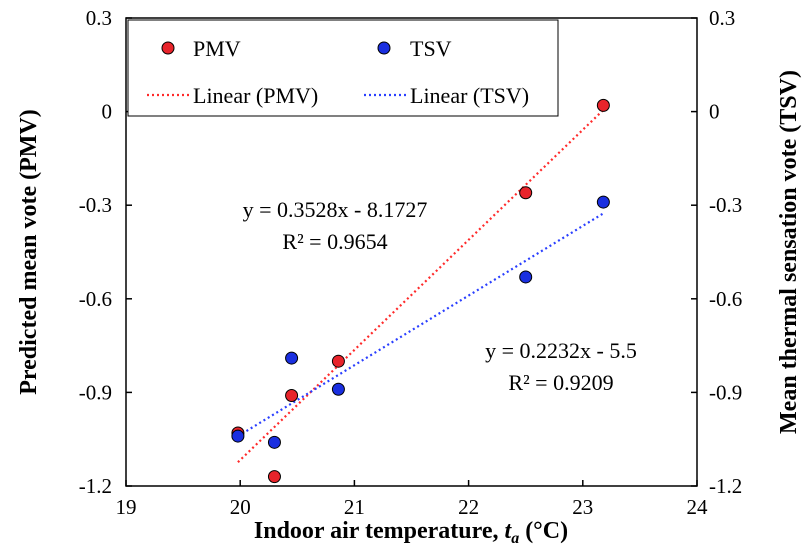 The height and width of the screenshot is (551, 809). I want to click on legend: PMV TSV Linear (PMV) Linear (TSV), so click(343, 68).